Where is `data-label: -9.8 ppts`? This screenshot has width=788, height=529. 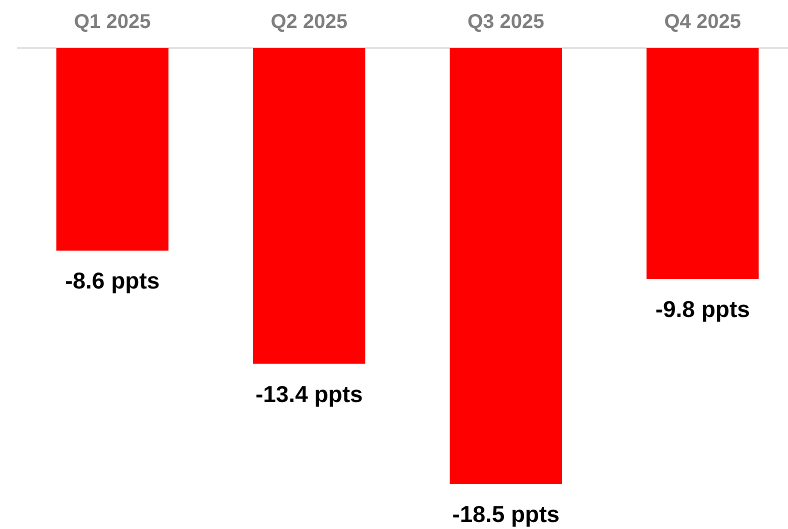
data-label: -9.8 ppts is located at coordinates (702, 309).